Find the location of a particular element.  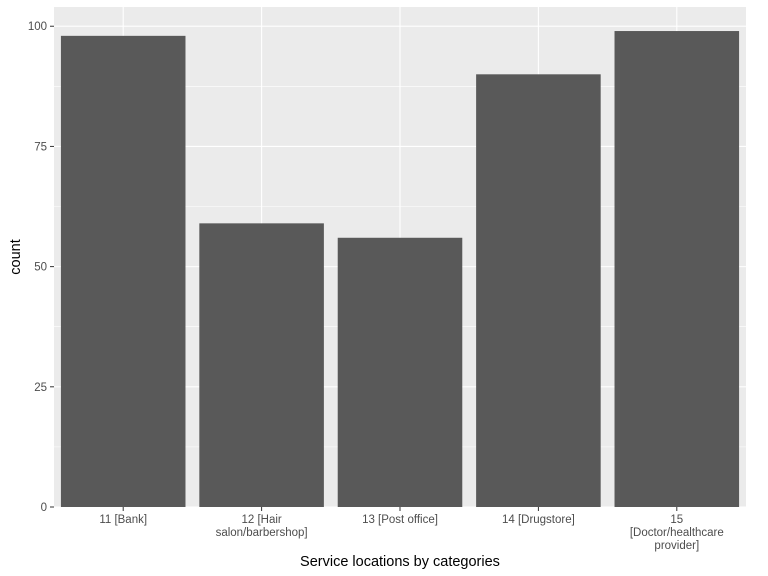

x-tick-label-line: 14 [Drugstore] is located at coordinates (538, 520).